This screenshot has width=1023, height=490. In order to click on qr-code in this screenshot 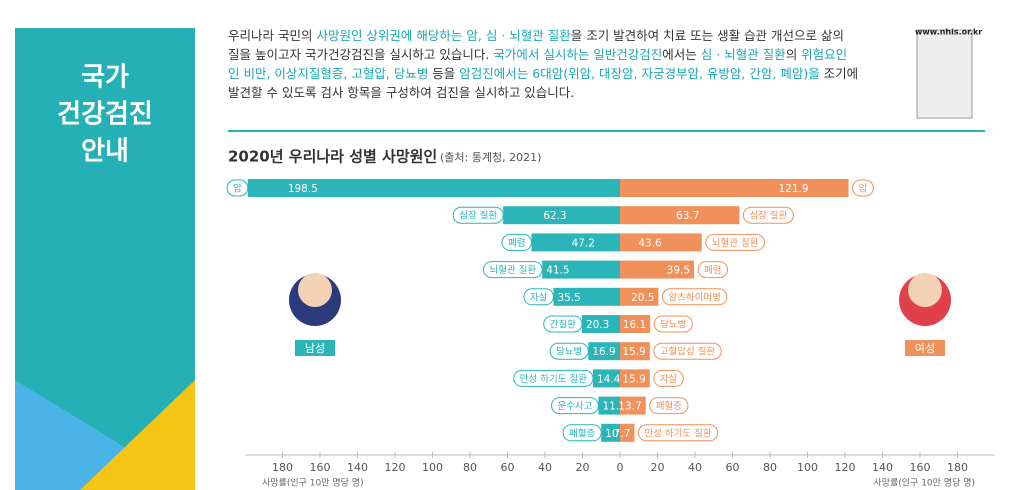, I will do `click(944, 74)`.